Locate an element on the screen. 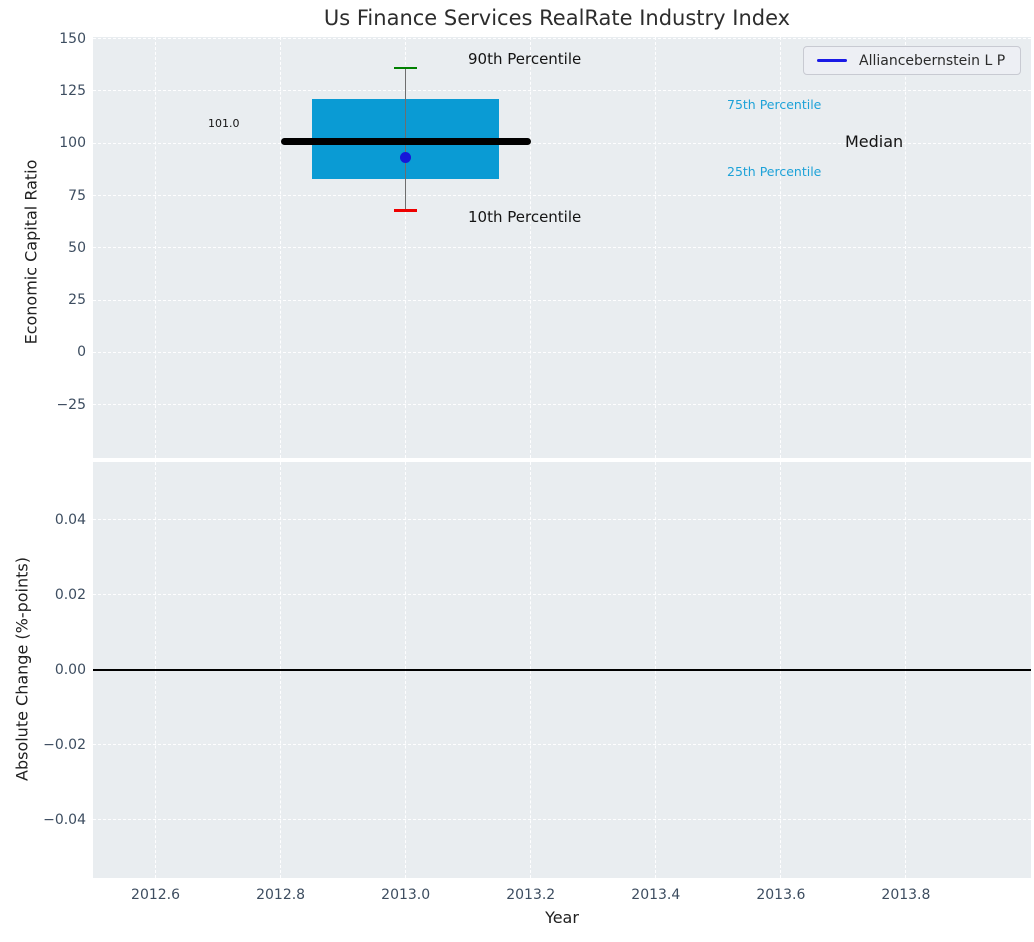  legend: Alliancebernstein L P is located at coordinates (912, 60).